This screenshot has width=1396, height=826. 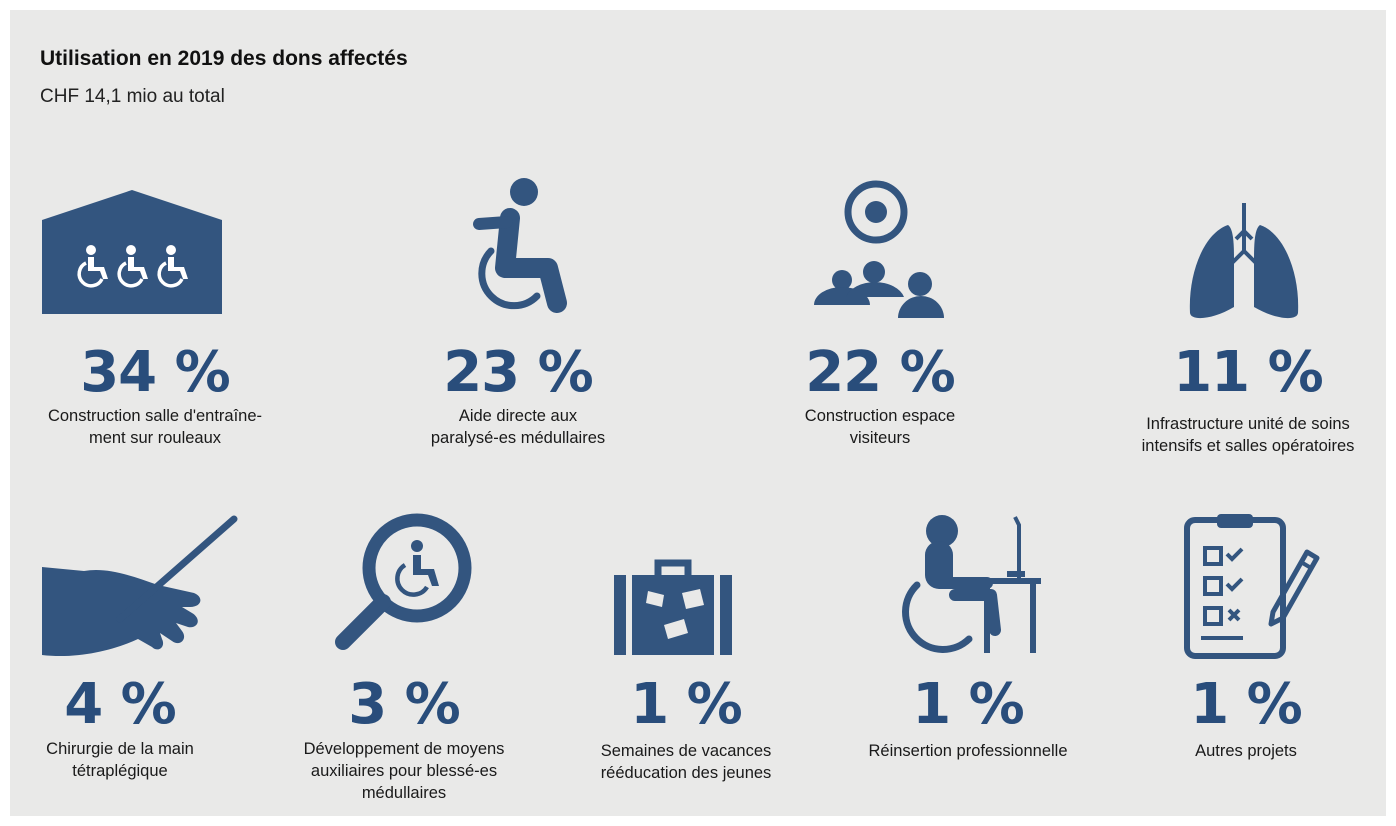 What do you see at coordinates (1248, 446) in the screenshot?
I see `category-label-line: intensifs et salles opératoires` at bounding box center [1248, 446].